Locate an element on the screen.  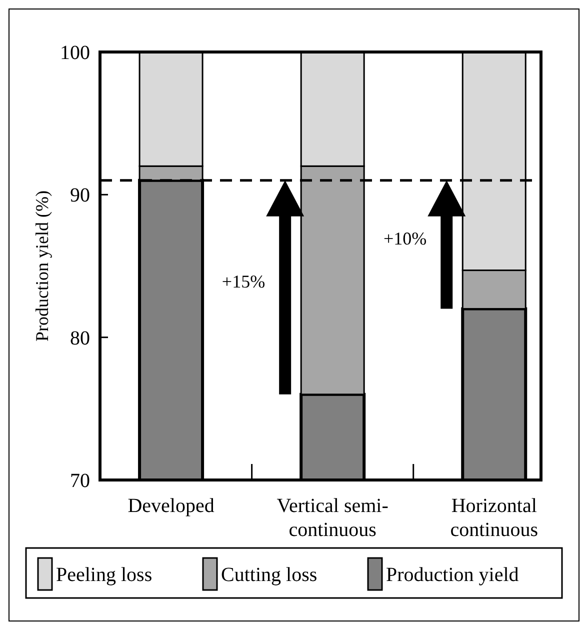
x-tick-label: Horizontal continuous is located at coordinates (494, 518).